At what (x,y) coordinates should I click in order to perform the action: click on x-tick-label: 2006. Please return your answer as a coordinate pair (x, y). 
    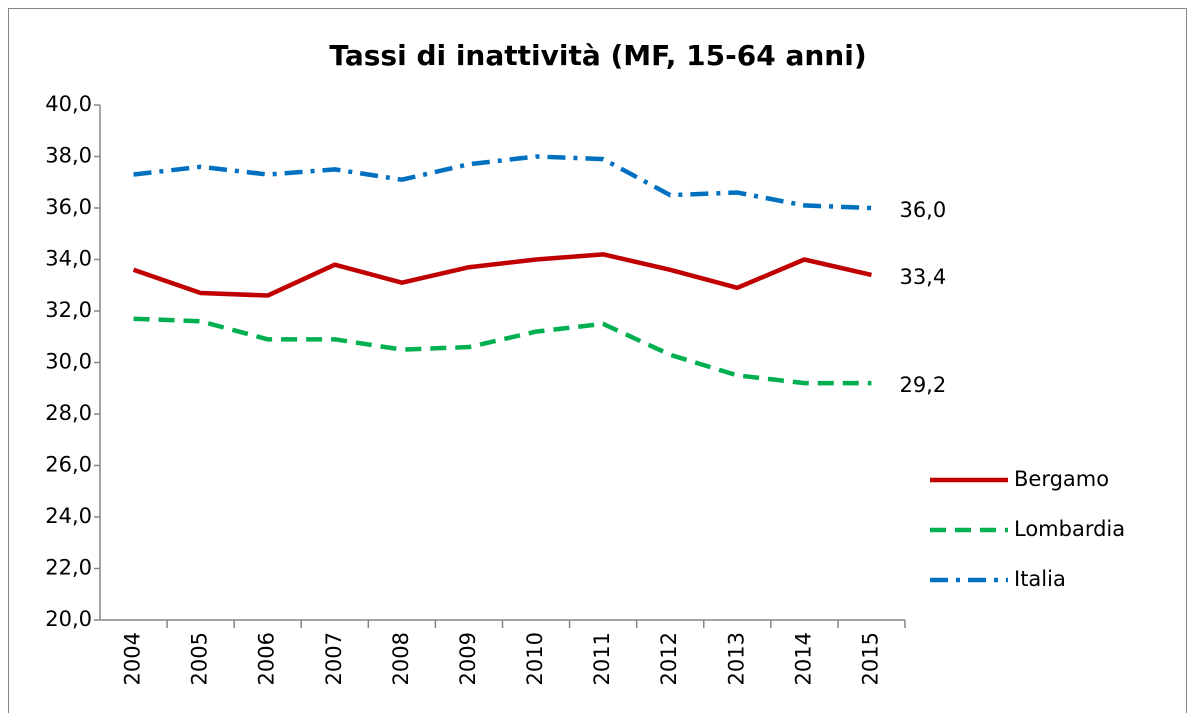
    Looking at the image, I should click on (267, 658).